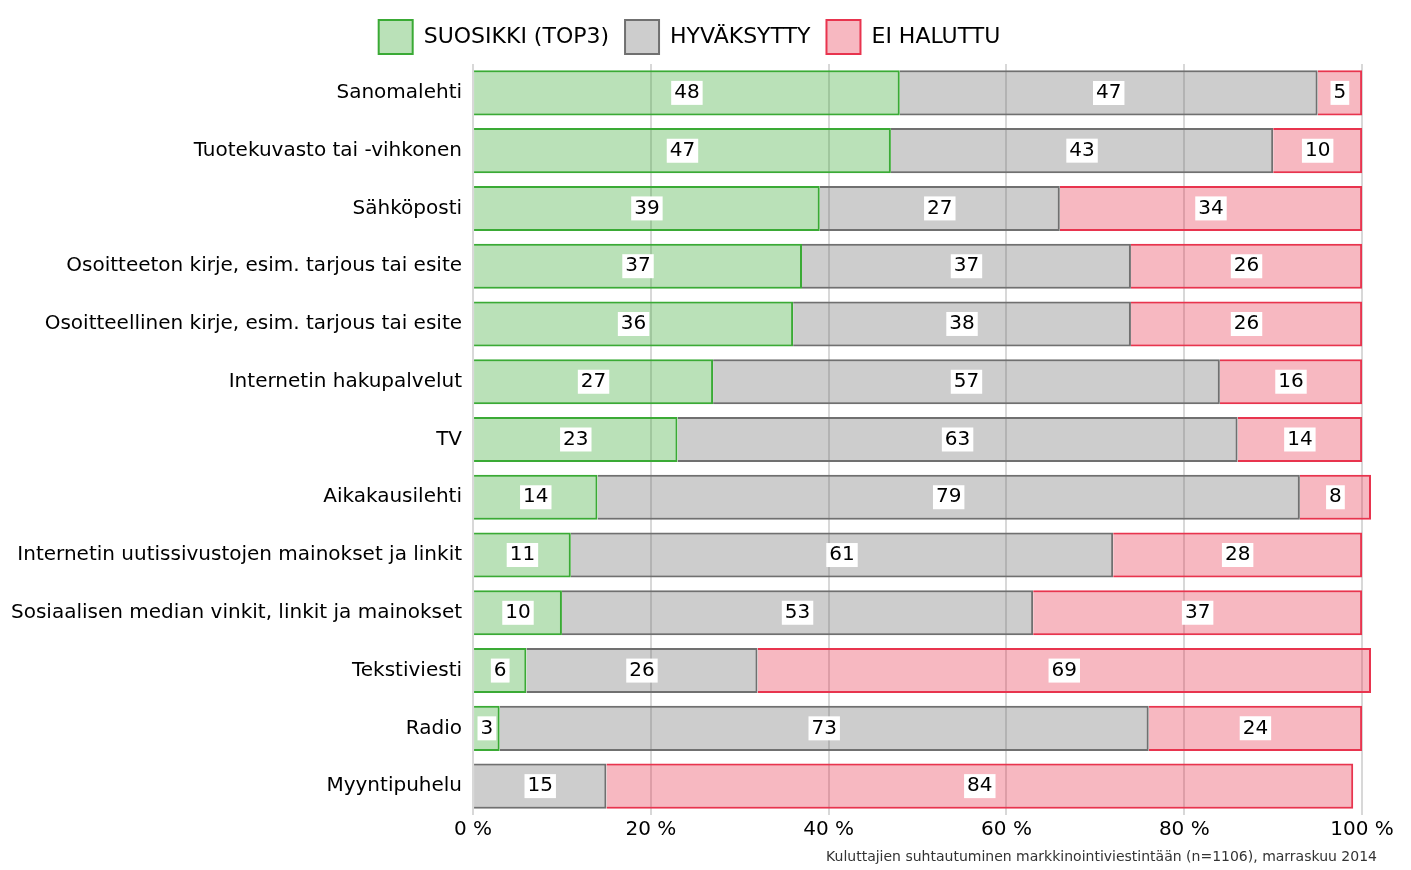 The image size is (1411, 870). What do you see at coordinates (824, 726) in the screenshot?
I see `data-label: 73` at bounding box center [824, 726].